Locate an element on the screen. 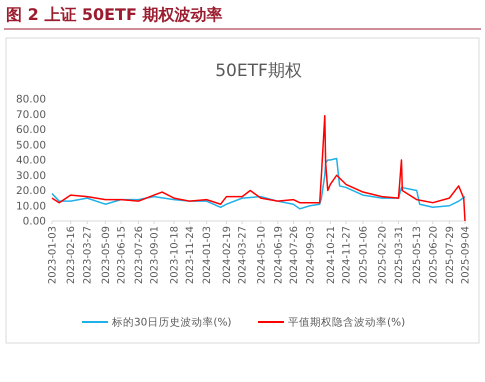 The width and height of the screenshot is (485, 382). x-tick-label: 2025-06-20 is located at coordinates (434, 255).